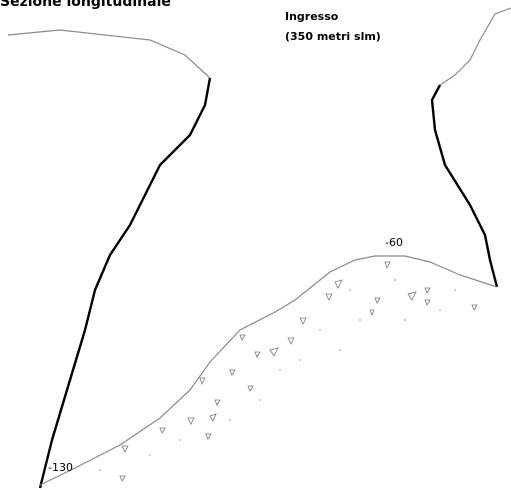  Describe the element at coordinates (109, 54) in the screenshot. I see `left-surface` at that location.